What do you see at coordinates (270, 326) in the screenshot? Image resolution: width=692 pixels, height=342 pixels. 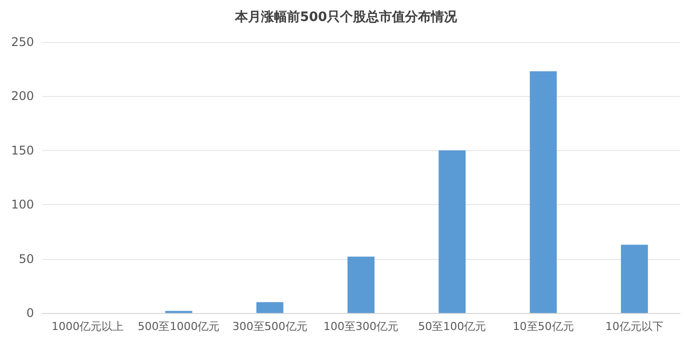 I see `x-tick-label: 300至500亿元` at bounding box center [270, 326].